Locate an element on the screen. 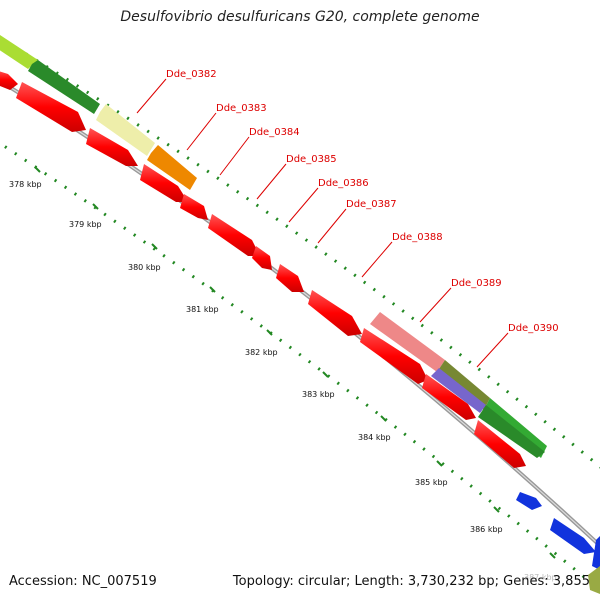  gene-label: Dde_0389 is located at coordinates (476, 283).